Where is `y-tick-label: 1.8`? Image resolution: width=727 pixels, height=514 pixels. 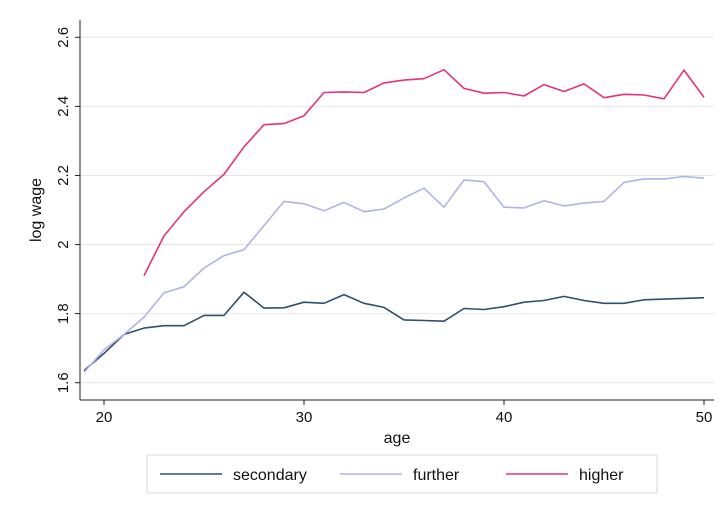
y-tick-label: 1.8 is located at coordinates (63, 313).